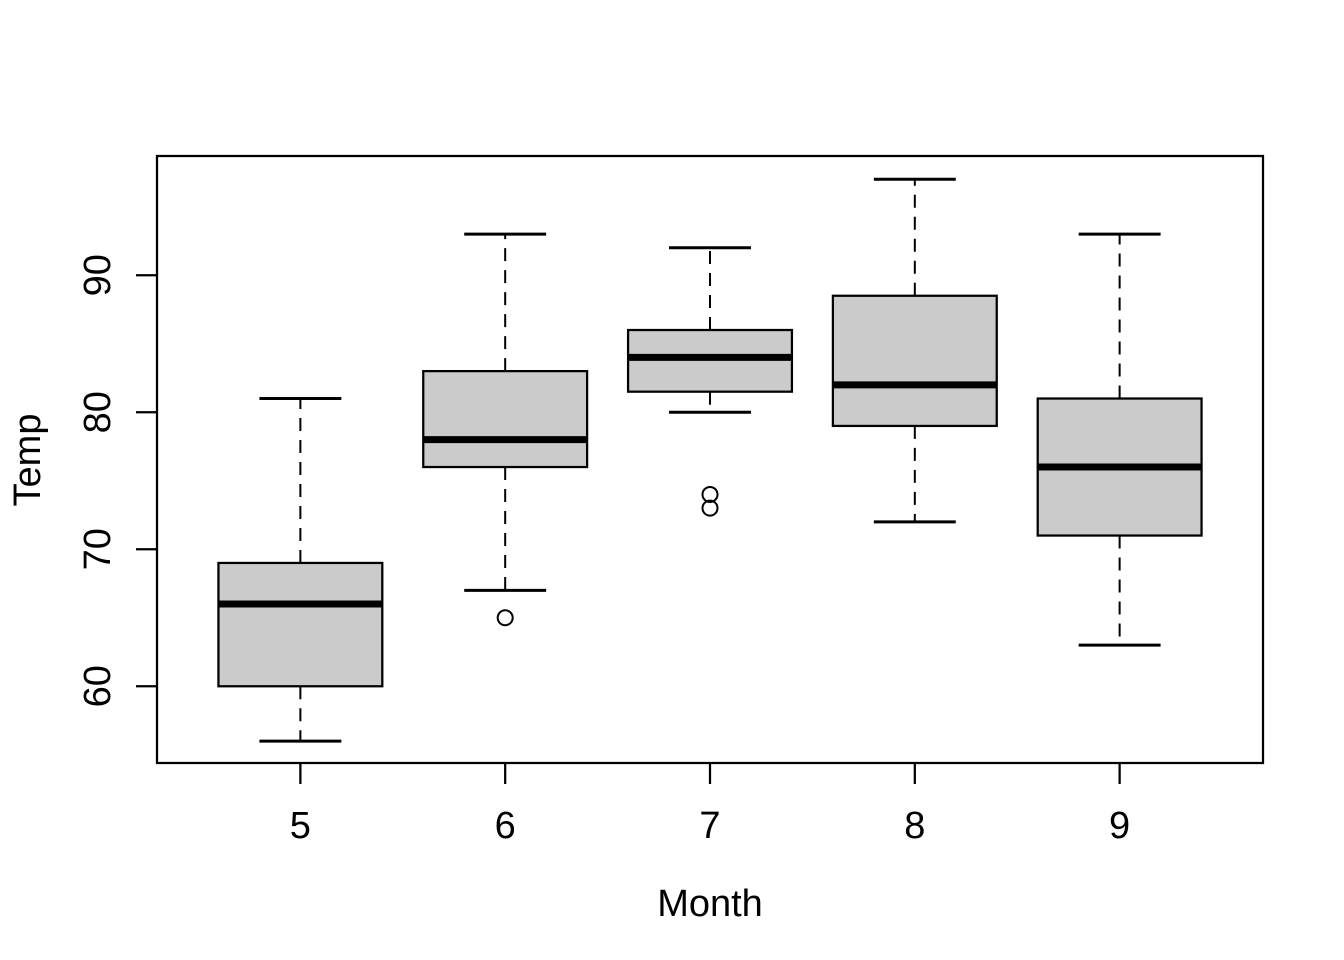  What do you see at coordinates (98, 275) in the screenshot?
I see `y-tick-label-90: 90` at bounding box center [98, 275].